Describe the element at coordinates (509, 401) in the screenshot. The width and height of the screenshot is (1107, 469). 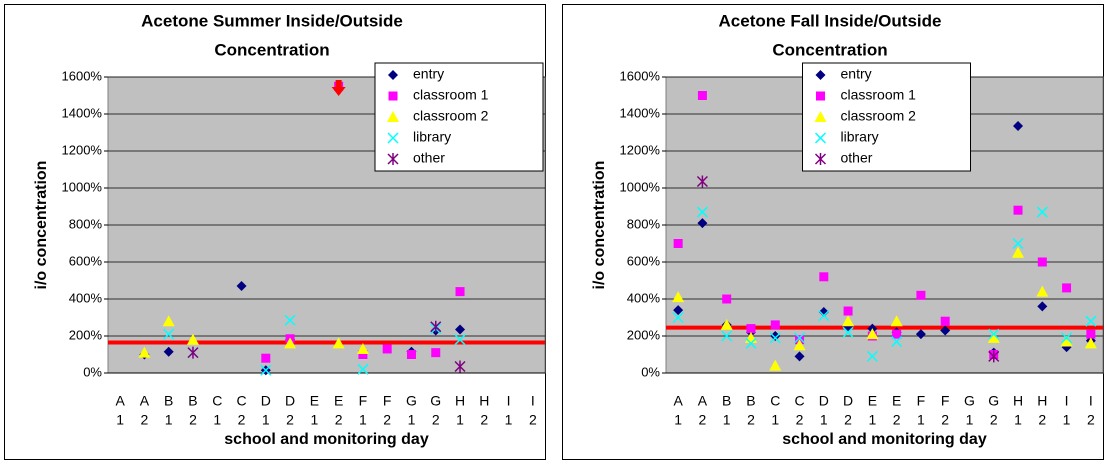
I see `x-tick-label: I` at that location.